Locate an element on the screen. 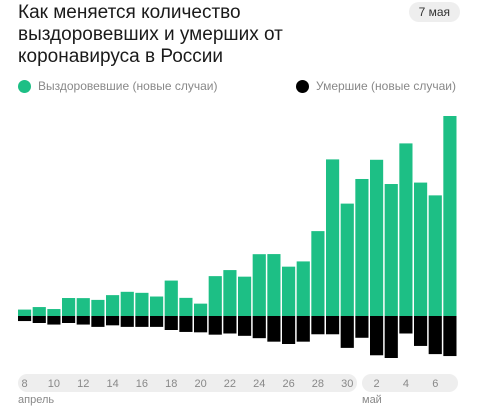  x-tick-label: 20 is located at coordinates (200, 384).